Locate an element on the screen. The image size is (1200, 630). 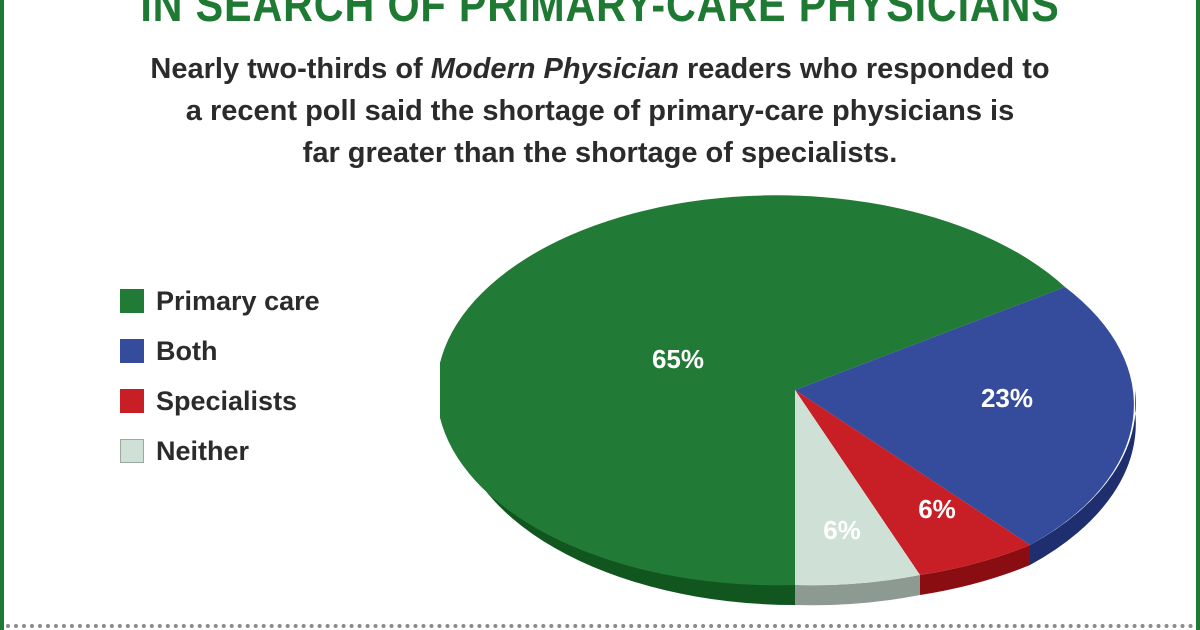
pie-side-neither is located at coordinates (857, 590).